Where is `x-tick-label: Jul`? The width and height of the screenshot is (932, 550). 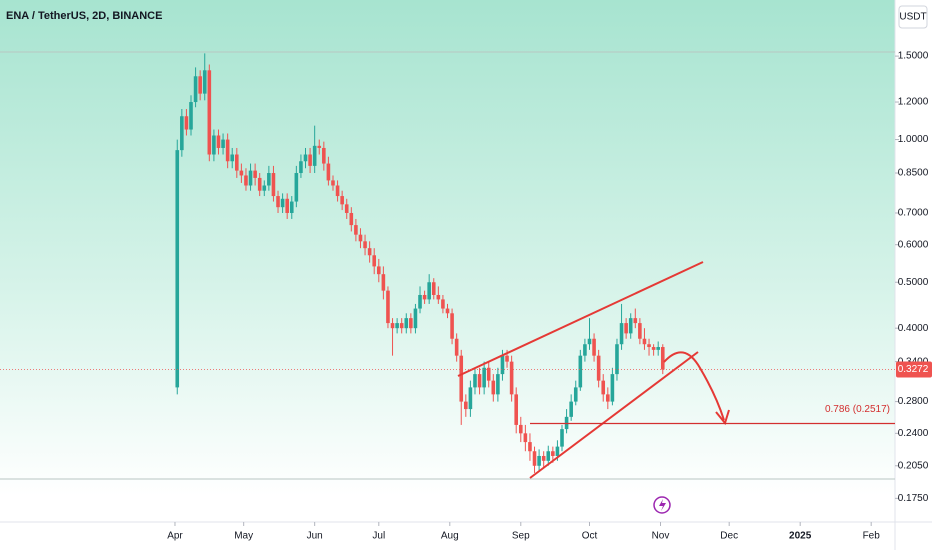
x-tick-label: Jul is located at coordinates (378, 536).